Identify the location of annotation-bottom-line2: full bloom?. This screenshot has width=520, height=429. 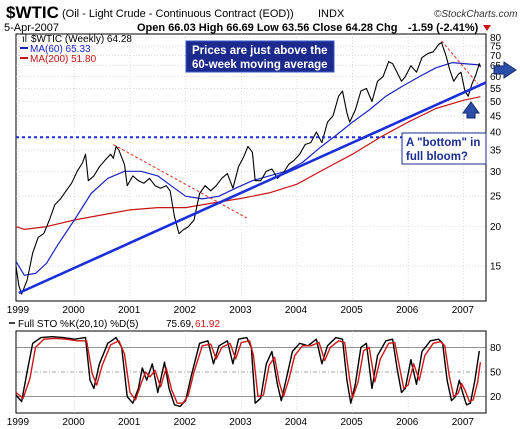
(437, 157).